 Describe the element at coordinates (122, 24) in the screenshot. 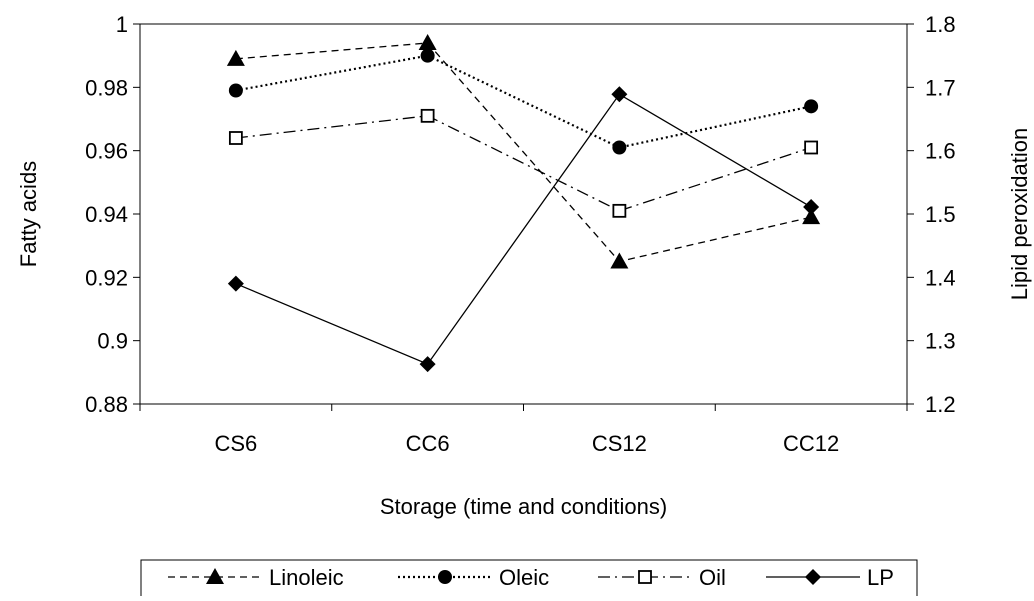

I see `y-left-tick-label: 1` at that location.